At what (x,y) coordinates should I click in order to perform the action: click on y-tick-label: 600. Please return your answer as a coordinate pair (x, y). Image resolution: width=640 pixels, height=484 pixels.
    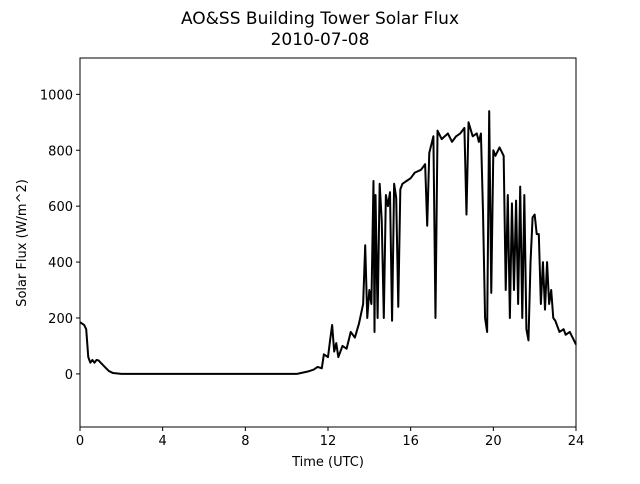
    Looking at the image, I should click on (60, 207).